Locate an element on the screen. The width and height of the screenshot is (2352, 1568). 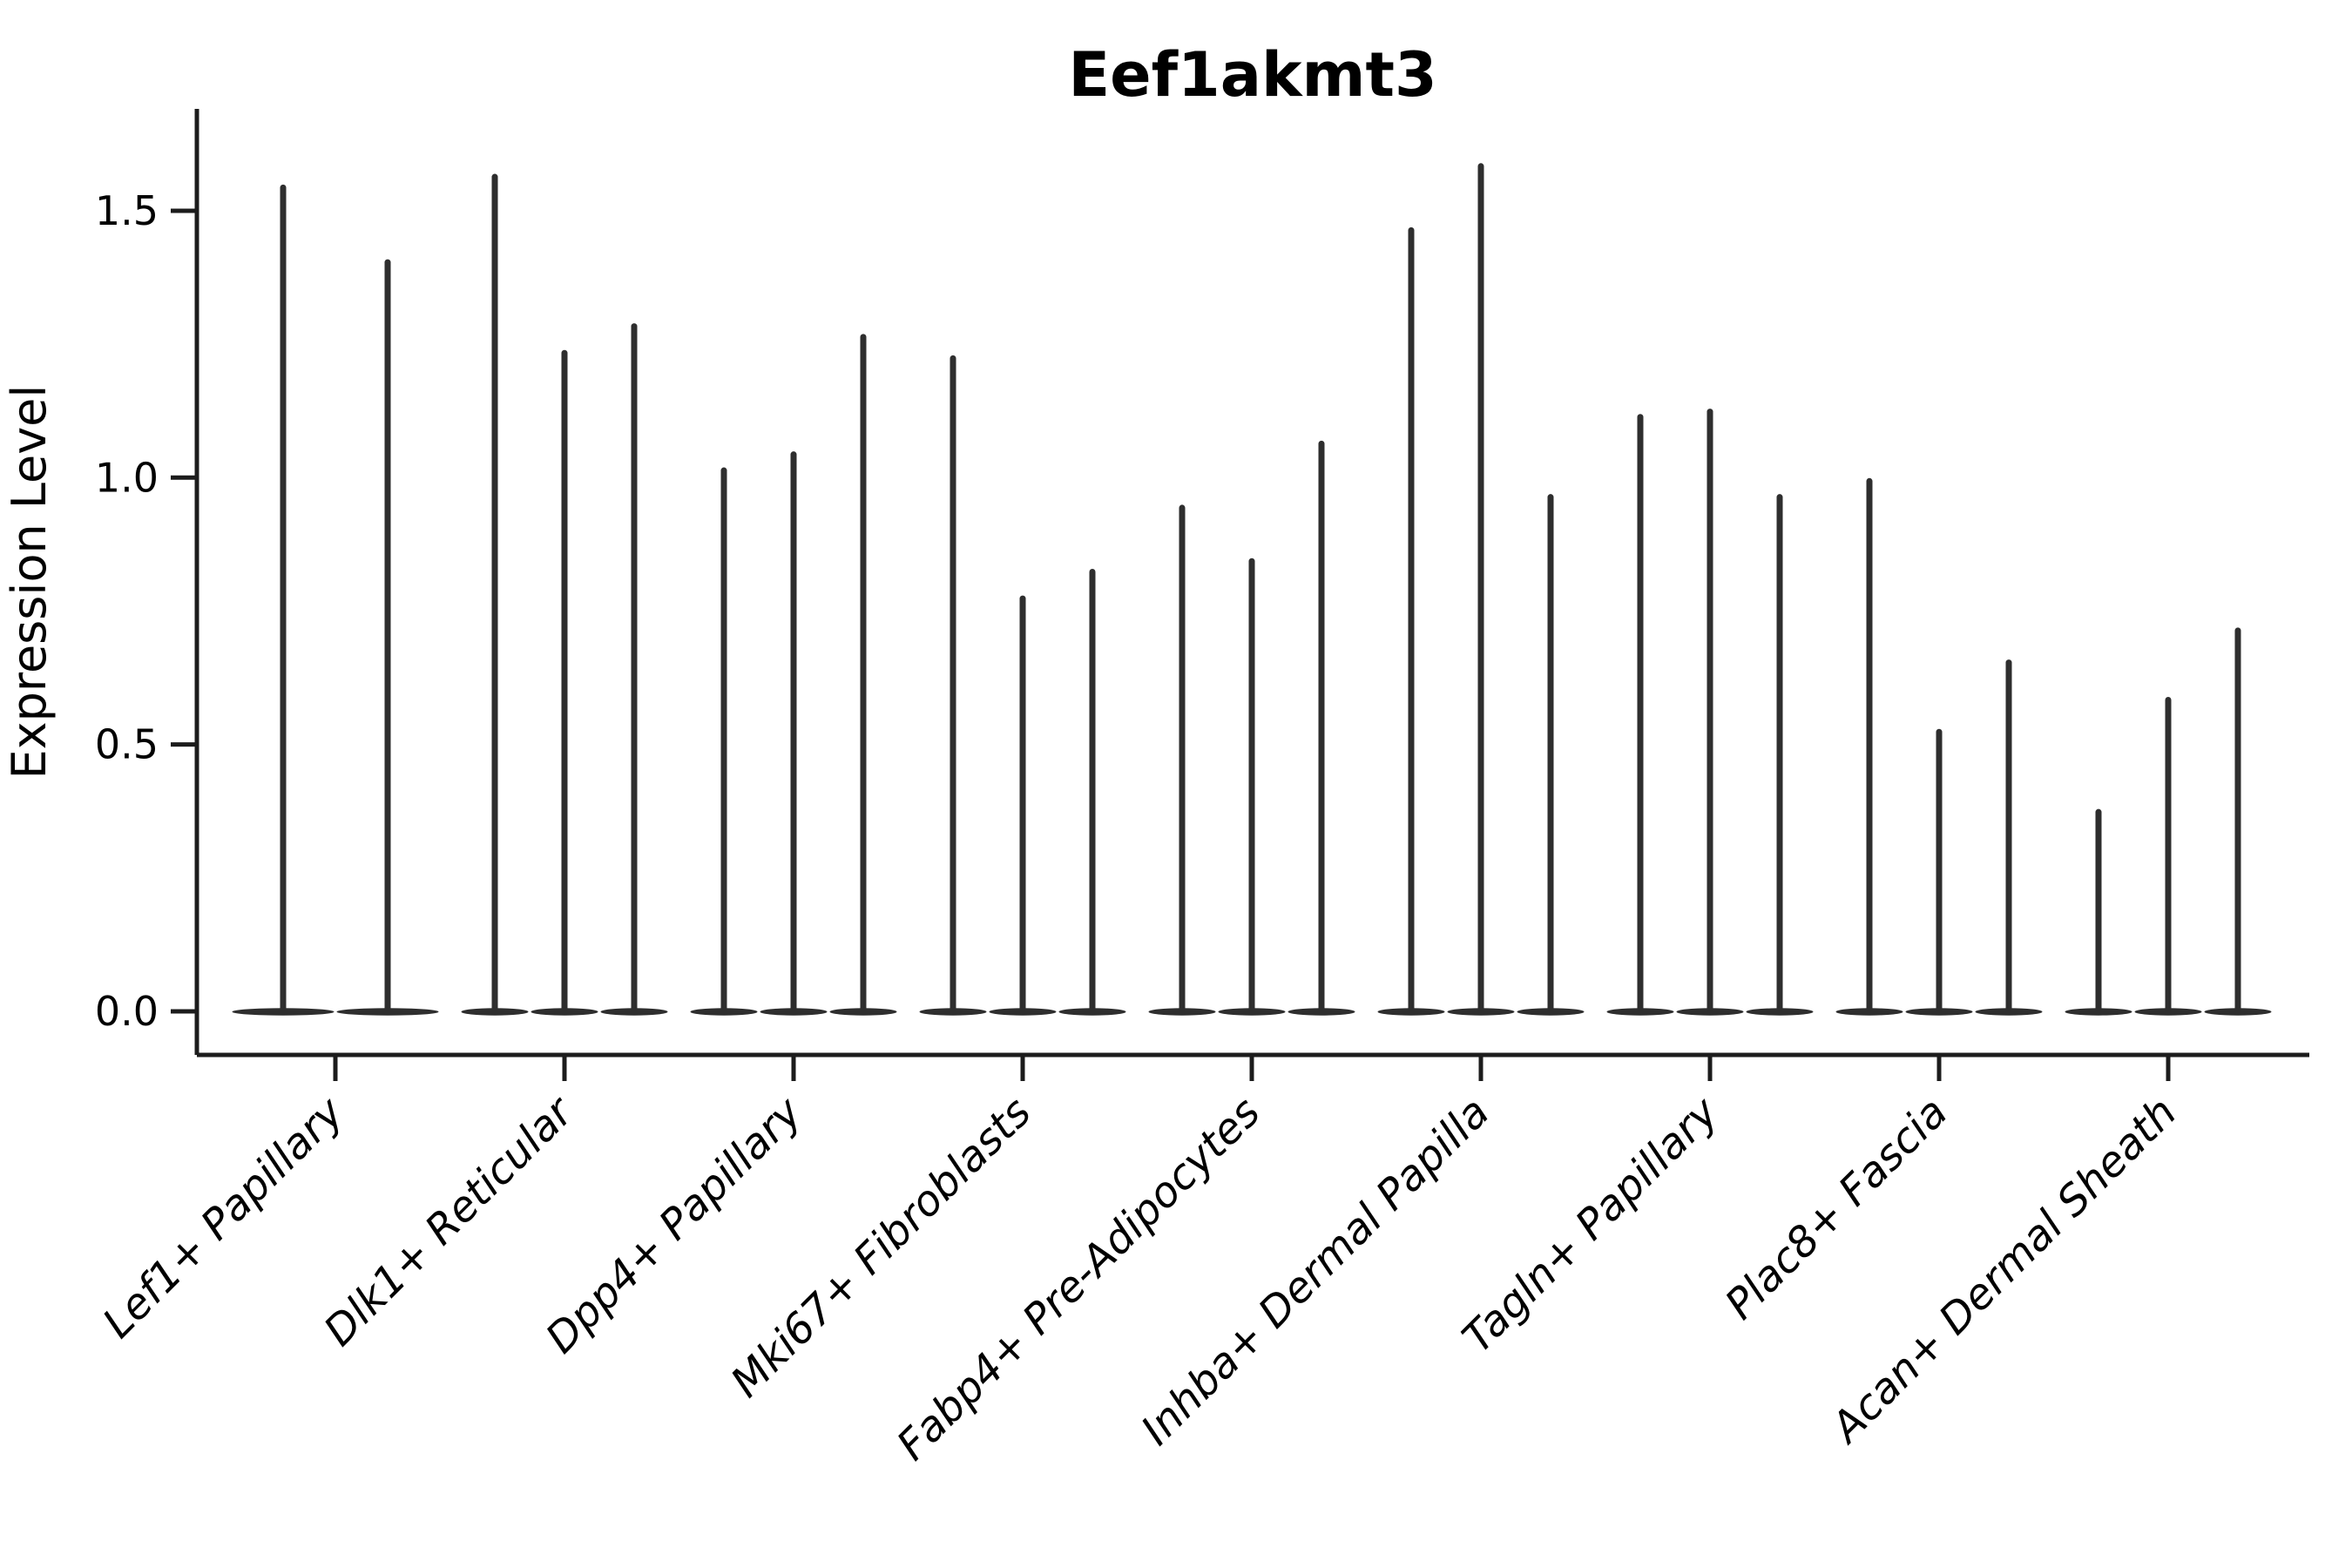
x-tick-label: Dpp4+ Papillary is located at coordinates (674, 1224).